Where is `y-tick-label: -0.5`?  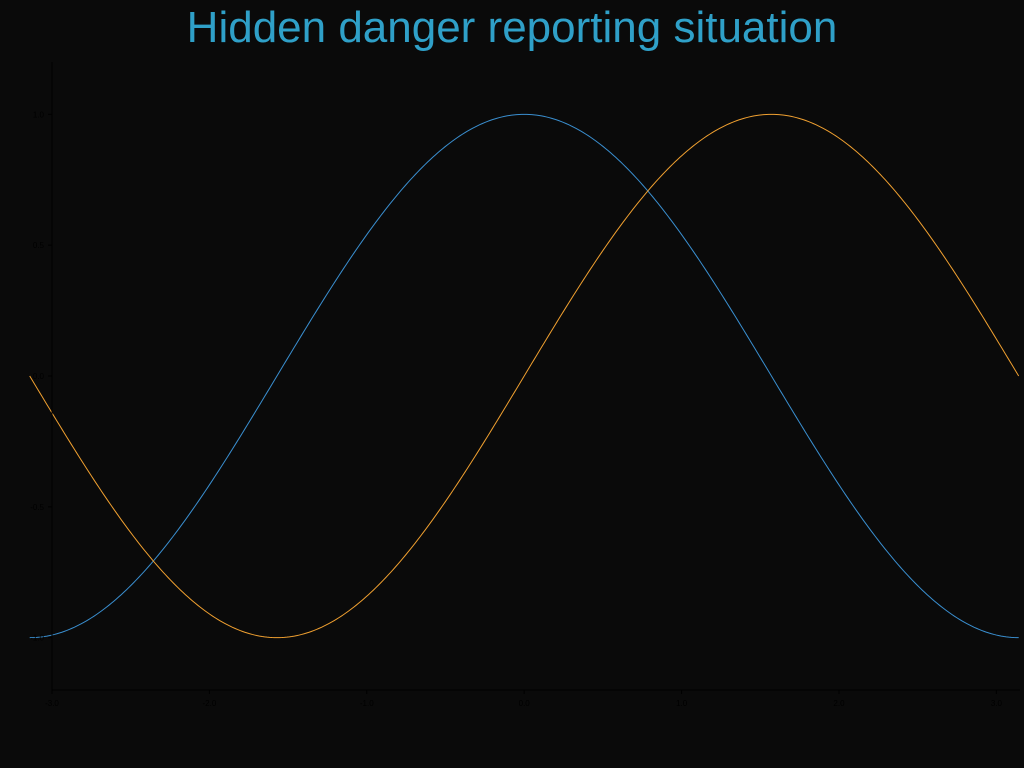 y-tick-label: -0.5 is located at coordinates (37, 507).